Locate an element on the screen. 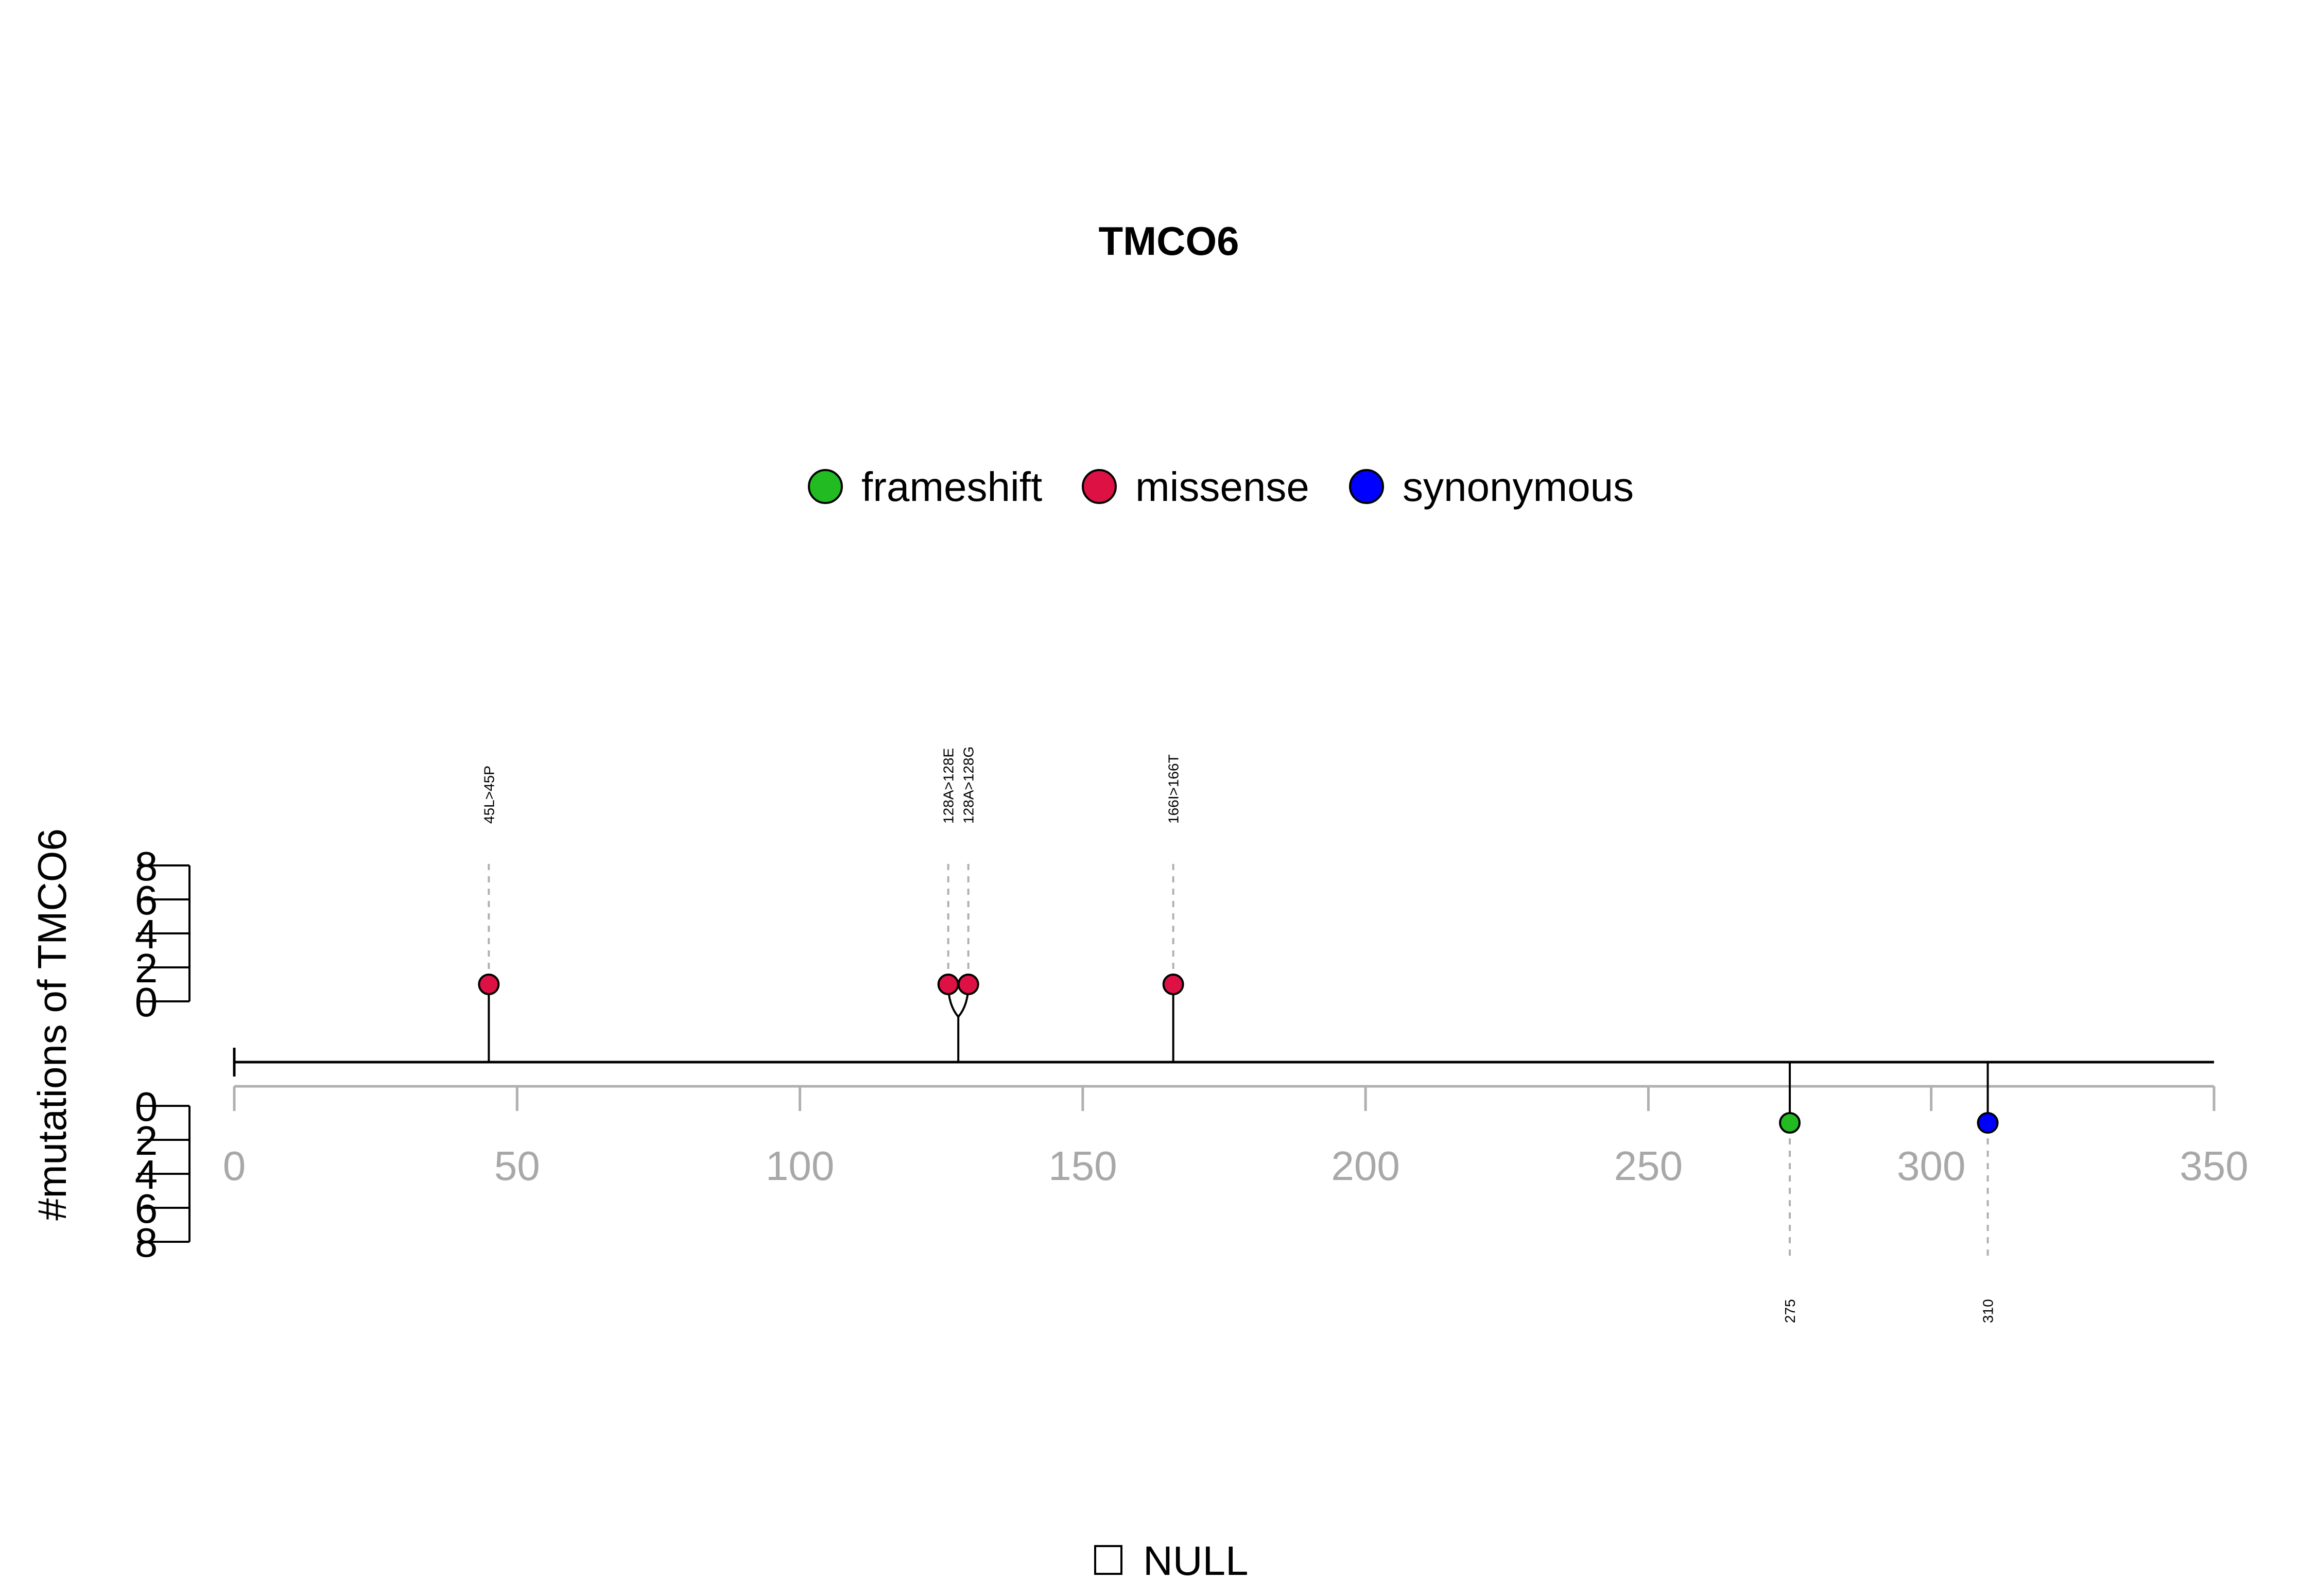 This screenshot has width=2317, height=1596. legend-label-synonymous: synonymous is located at coordinates (1518, 487).